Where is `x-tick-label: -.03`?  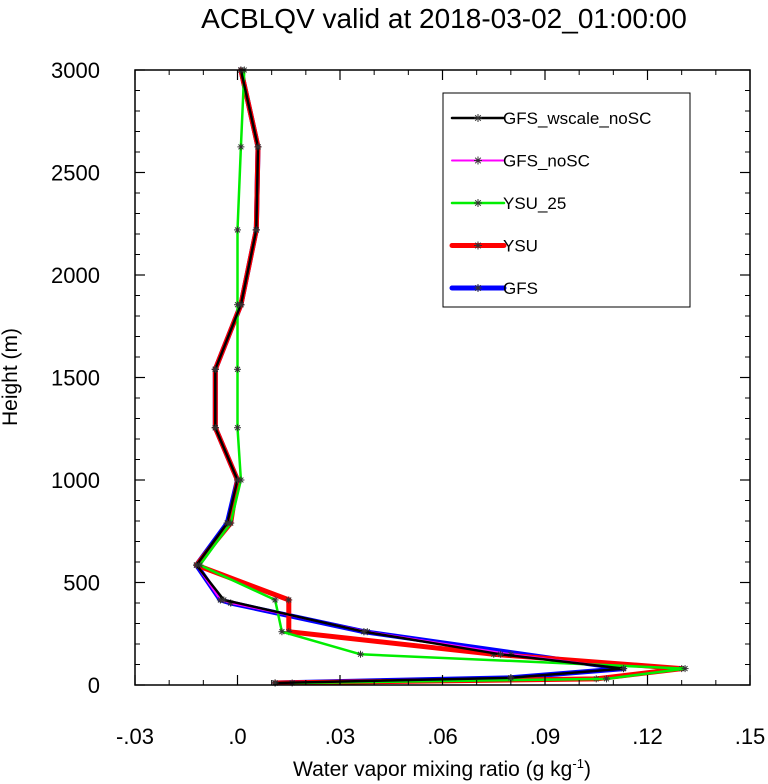 x-tick-label: -.03 is located at coordinates (135, 736).